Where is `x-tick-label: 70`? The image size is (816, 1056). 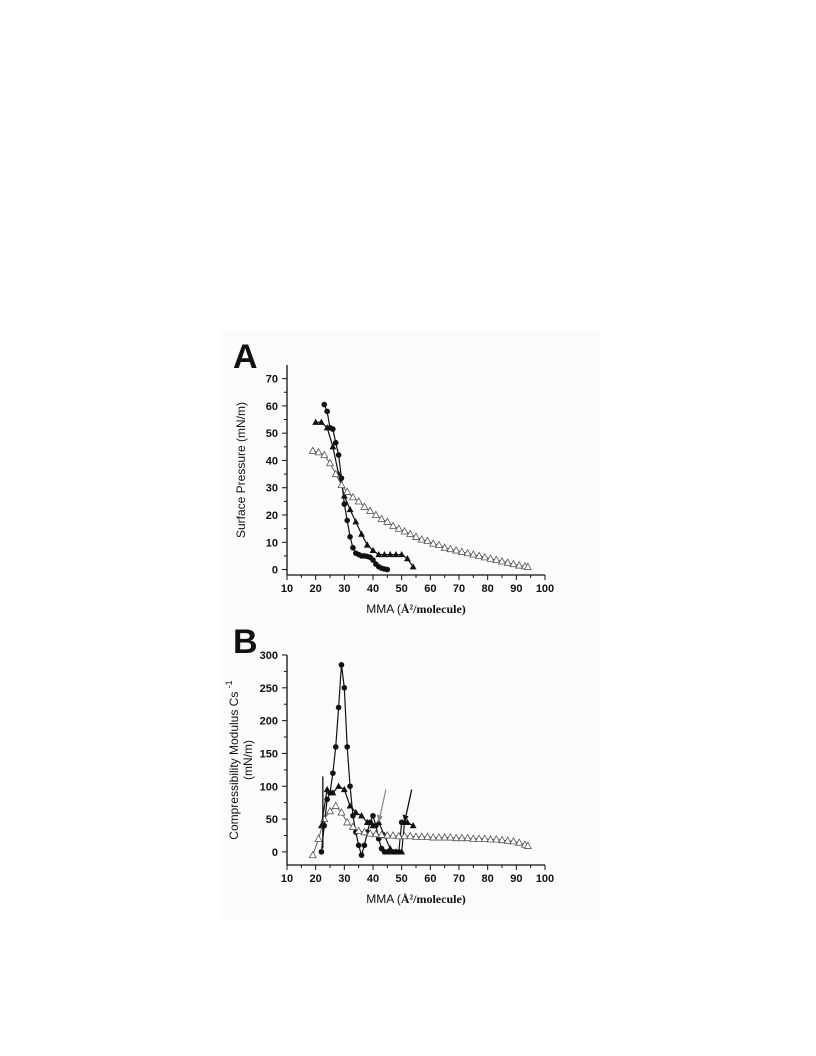 x-tick-label: 70 is located at coordinates (459, 589).